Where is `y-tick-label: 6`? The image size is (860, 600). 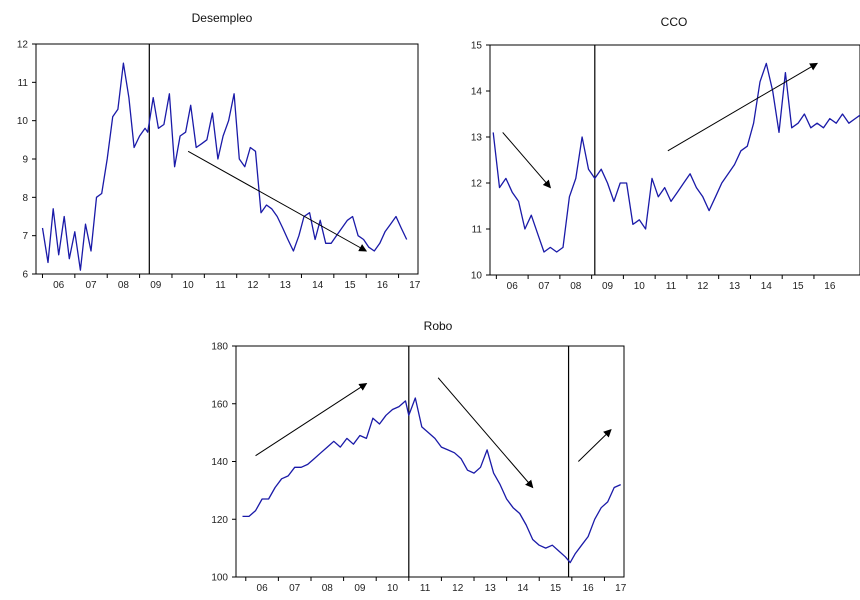 y-tick-label: 6 is located at coordinates (25, 275).